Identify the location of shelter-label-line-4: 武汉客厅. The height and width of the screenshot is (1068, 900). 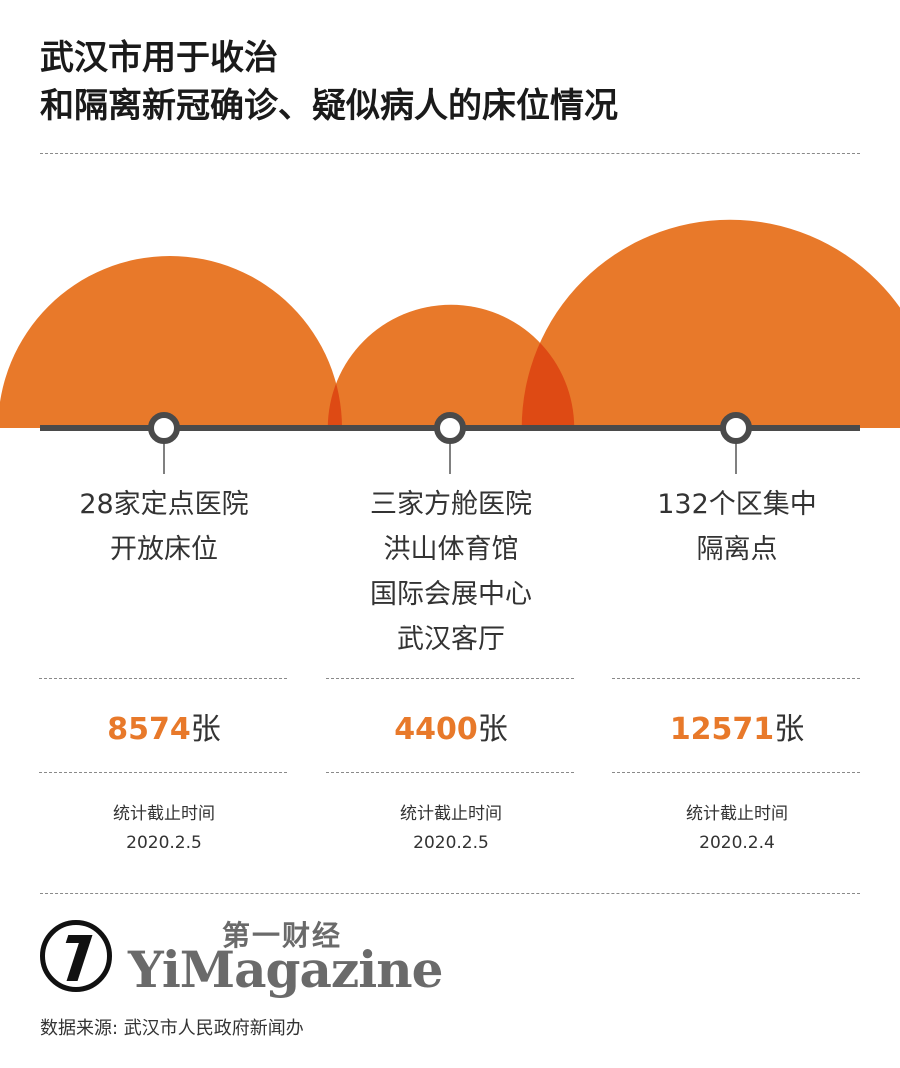
(451, 639).